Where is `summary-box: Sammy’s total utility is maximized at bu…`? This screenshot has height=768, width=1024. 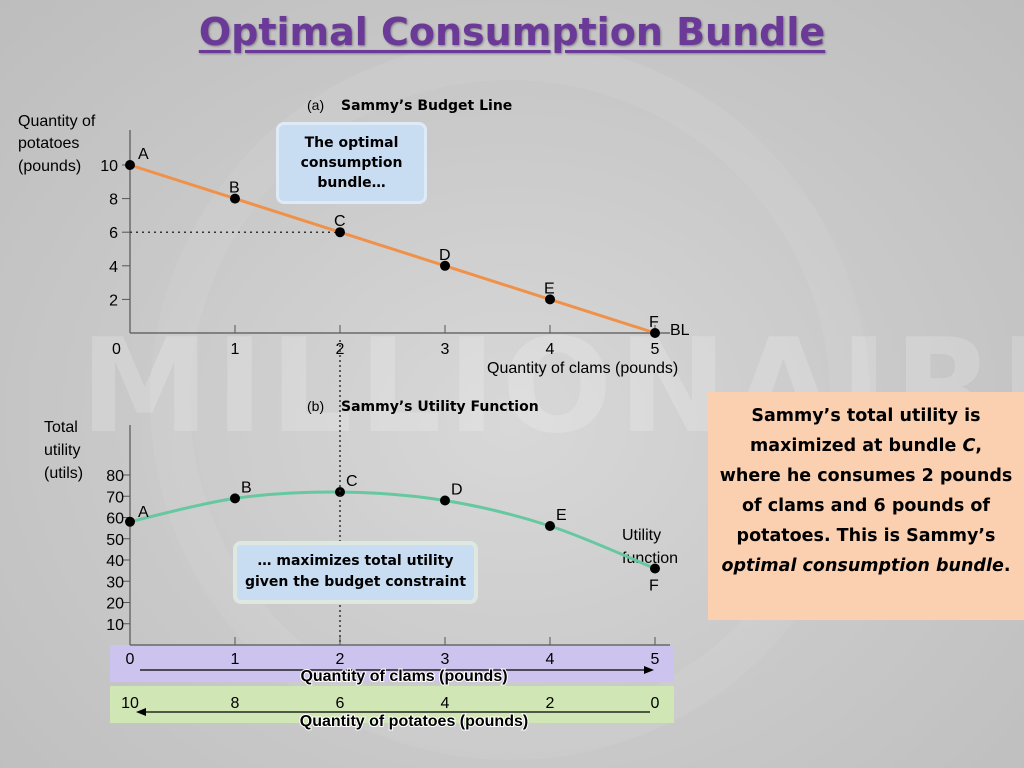
summary-box: Sammy’s total utility is maximized at bu… is located at coordinates (866, 506).